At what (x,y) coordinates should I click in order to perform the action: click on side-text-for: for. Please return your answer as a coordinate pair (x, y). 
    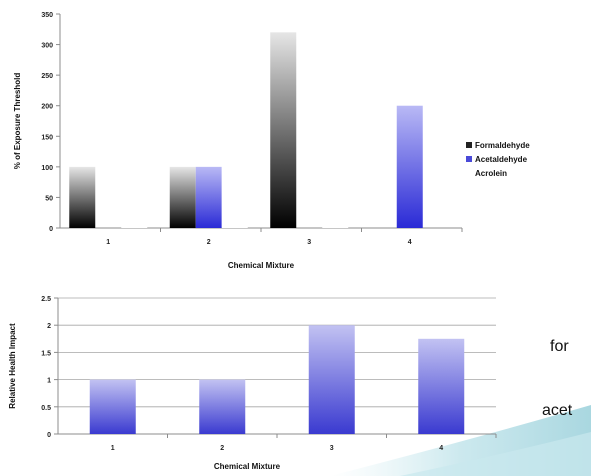
    Looking at the image, I should click on (559, 346).